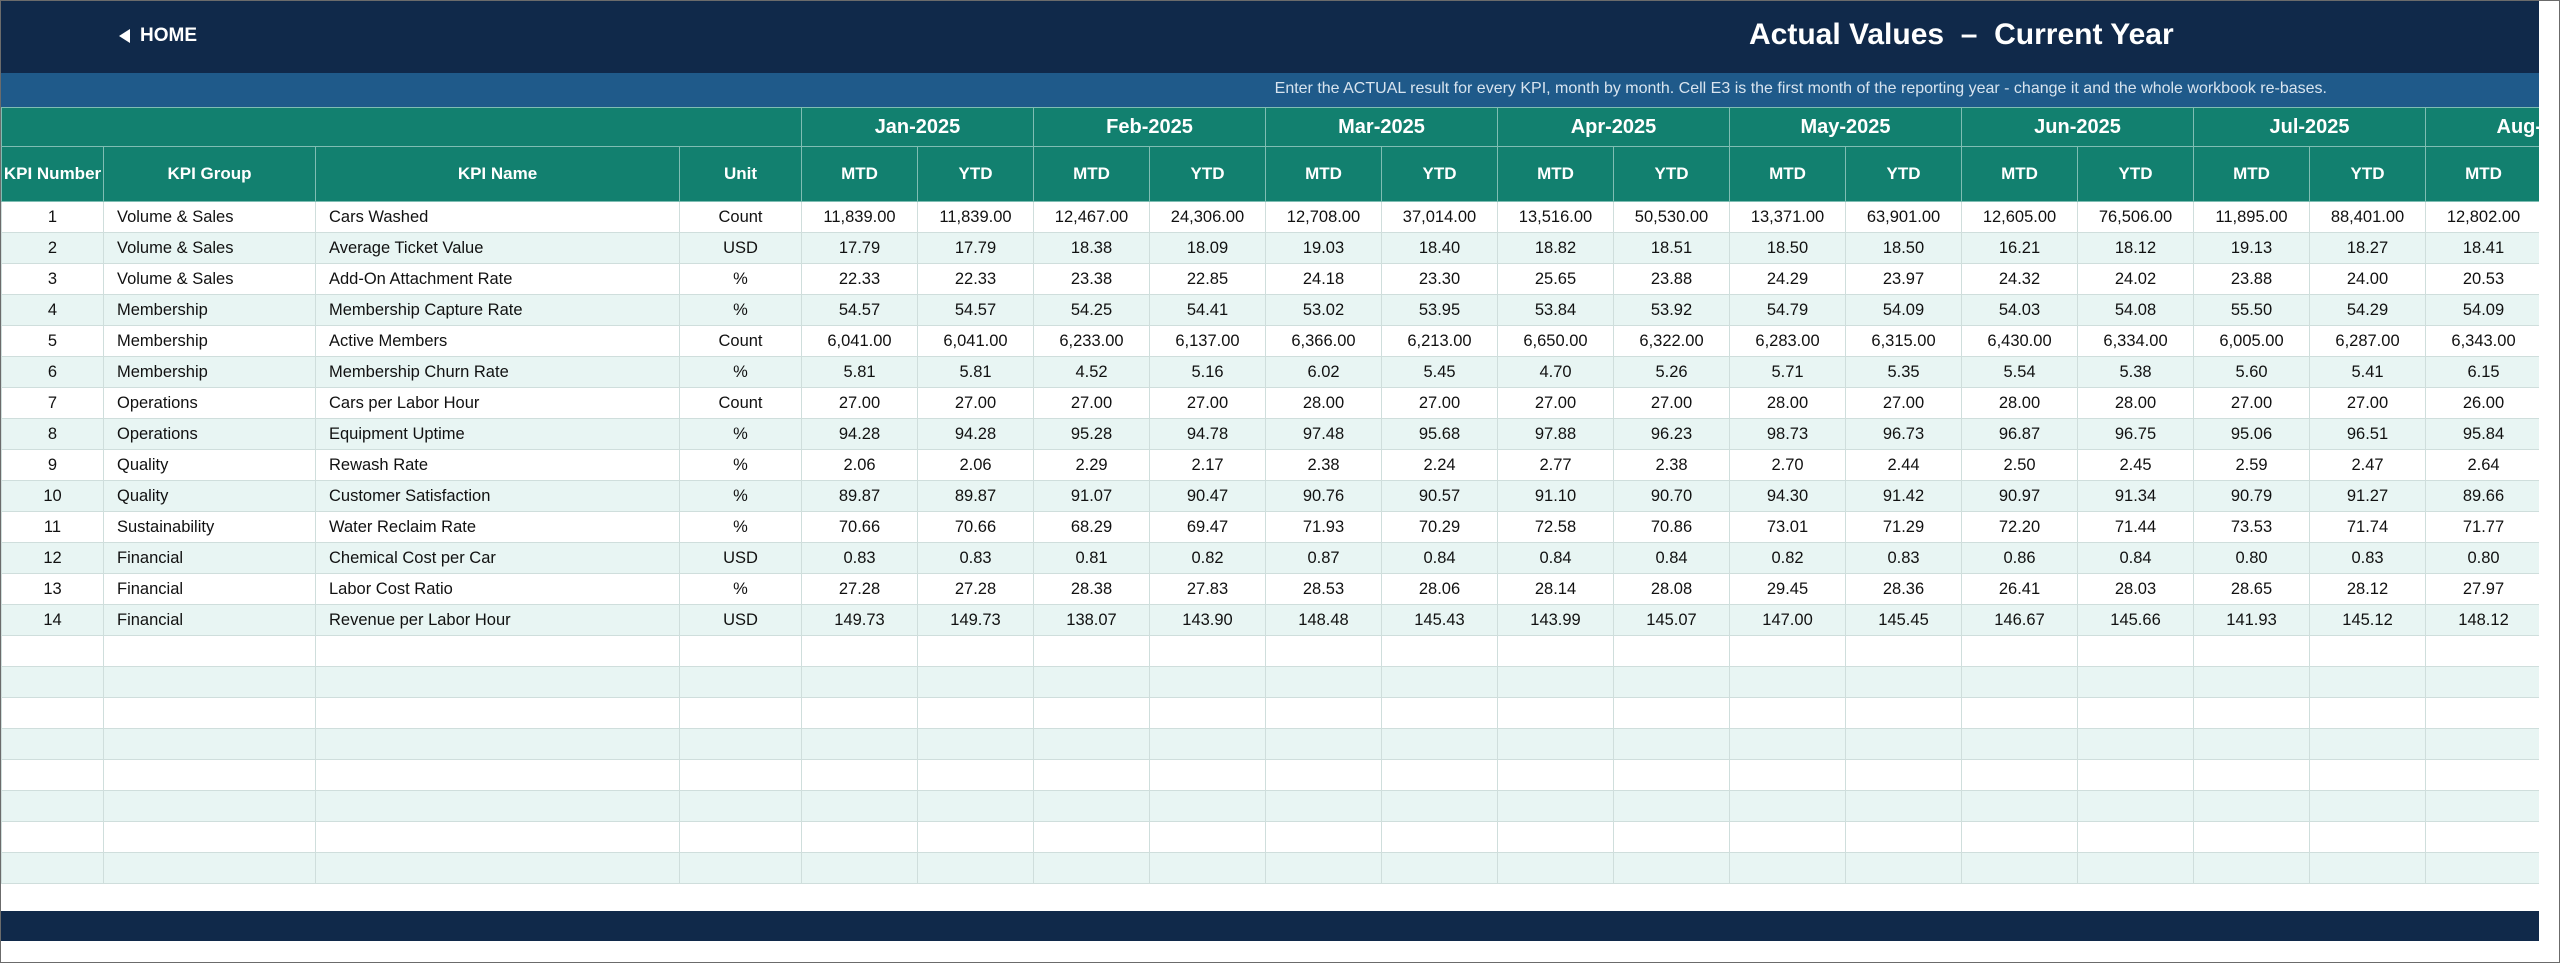  What do you see at coordinates (2020, 496) in the screenshot?
I see `mtd-value-cell: 90.97` at bounding box center [2020, 496].